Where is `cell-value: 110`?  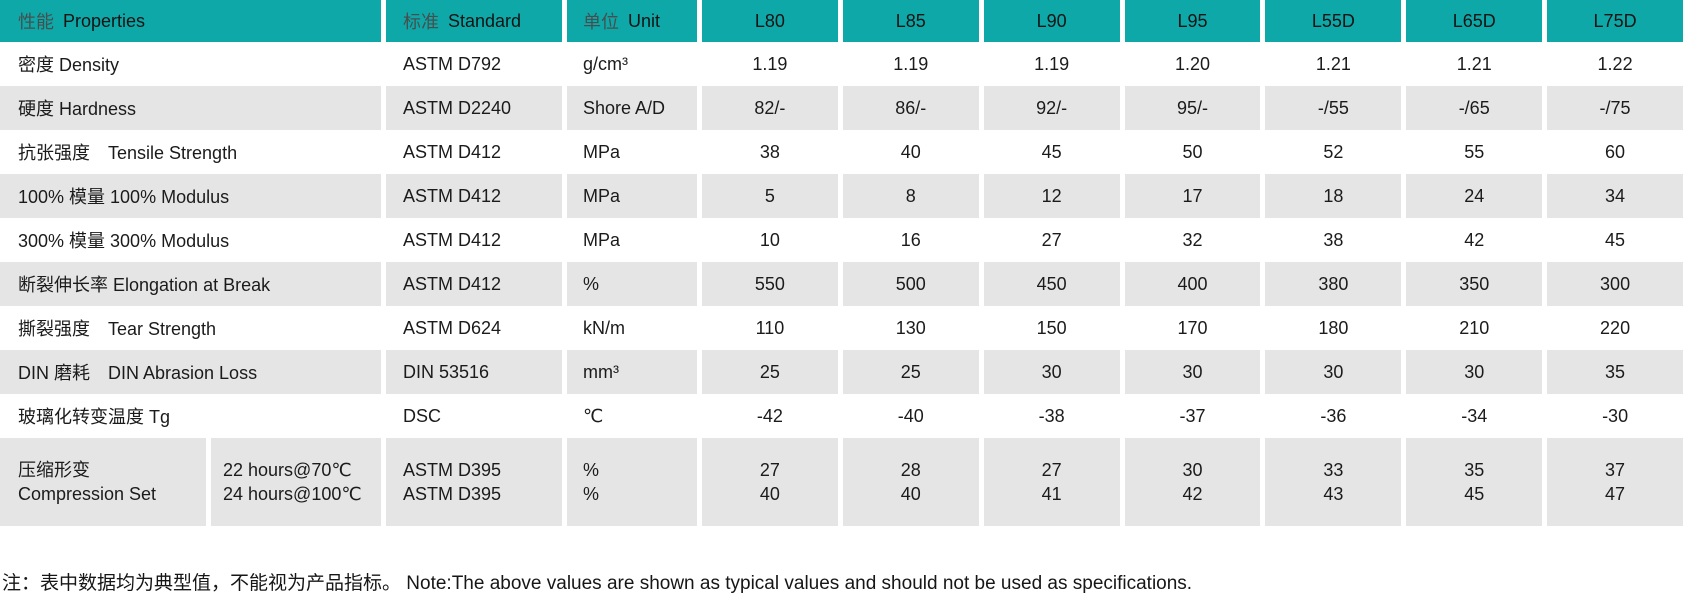 cell-value: 110 is located at coordinates (767, 328).